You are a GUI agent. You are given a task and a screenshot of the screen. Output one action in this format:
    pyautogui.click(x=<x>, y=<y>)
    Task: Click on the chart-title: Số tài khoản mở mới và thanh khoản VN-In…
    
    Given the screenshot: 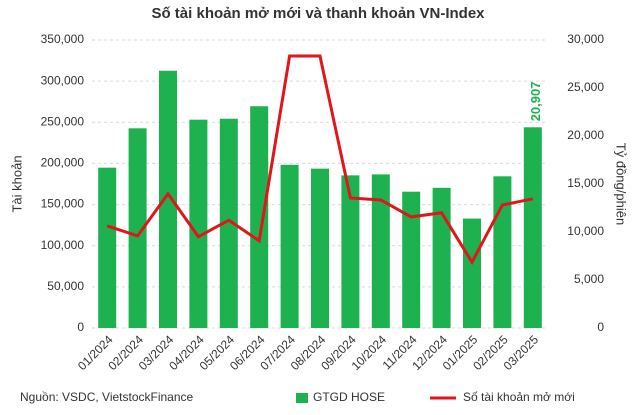 What is the action you would take?
    pyautogui.click(x=318, y=13)
    